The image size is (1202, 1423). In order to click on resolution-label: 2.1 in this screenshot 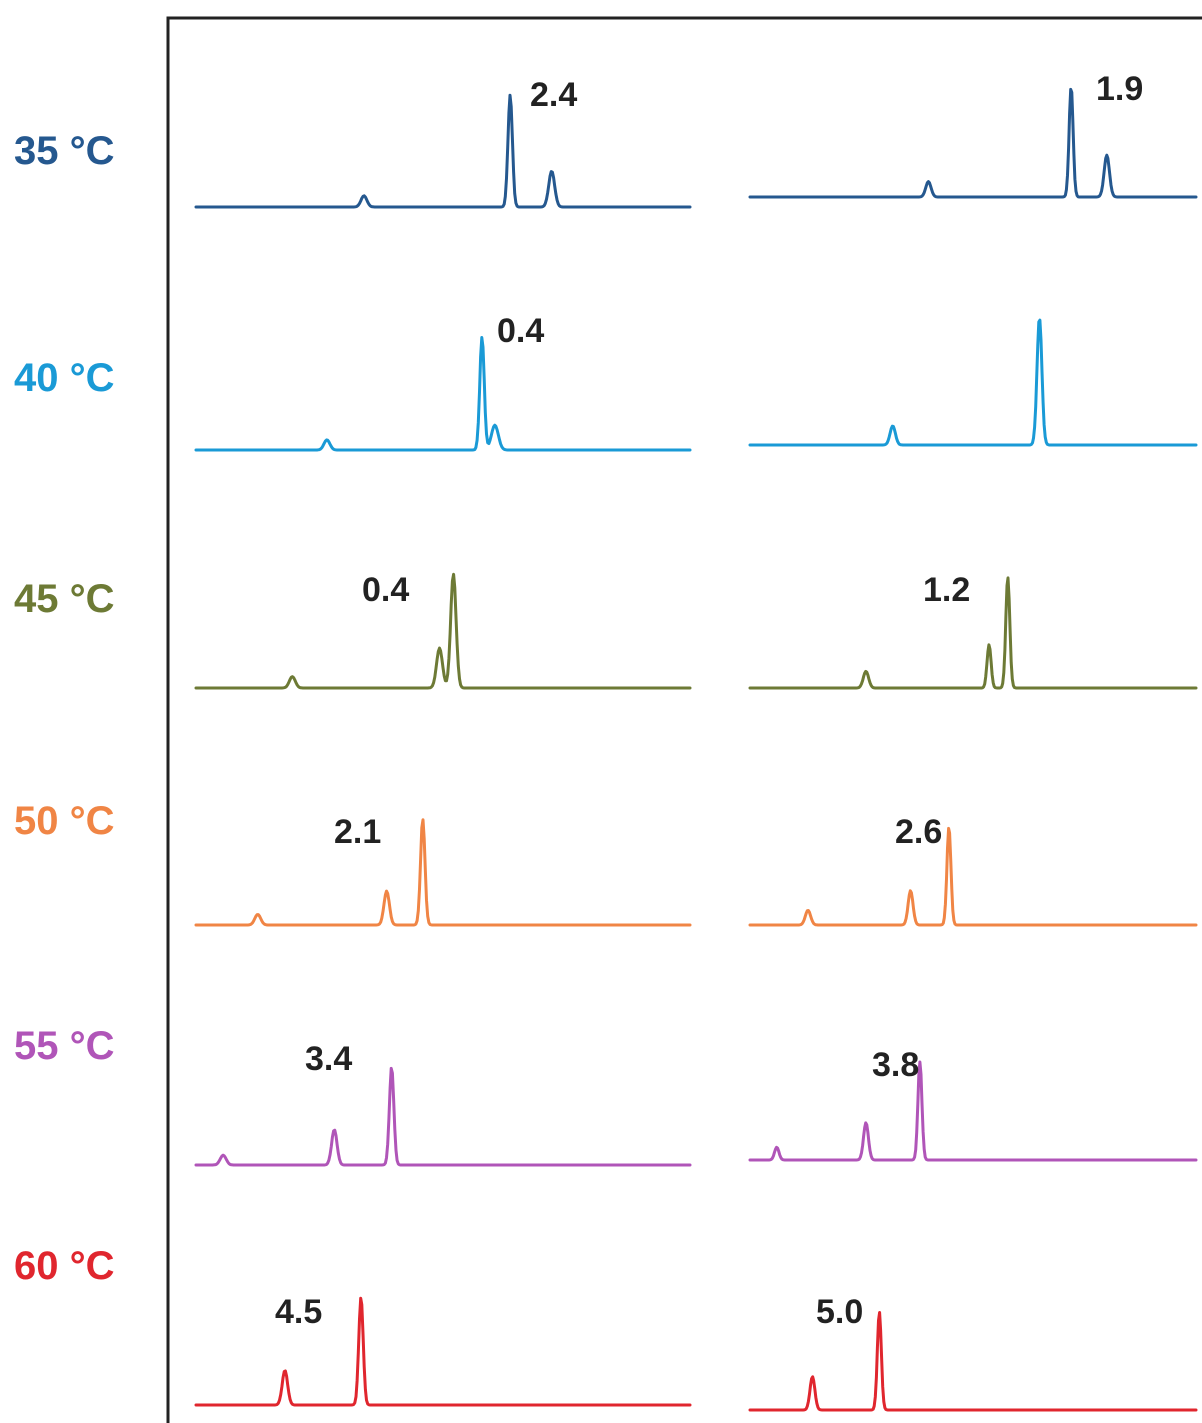, I will do `click(357, 832)`.